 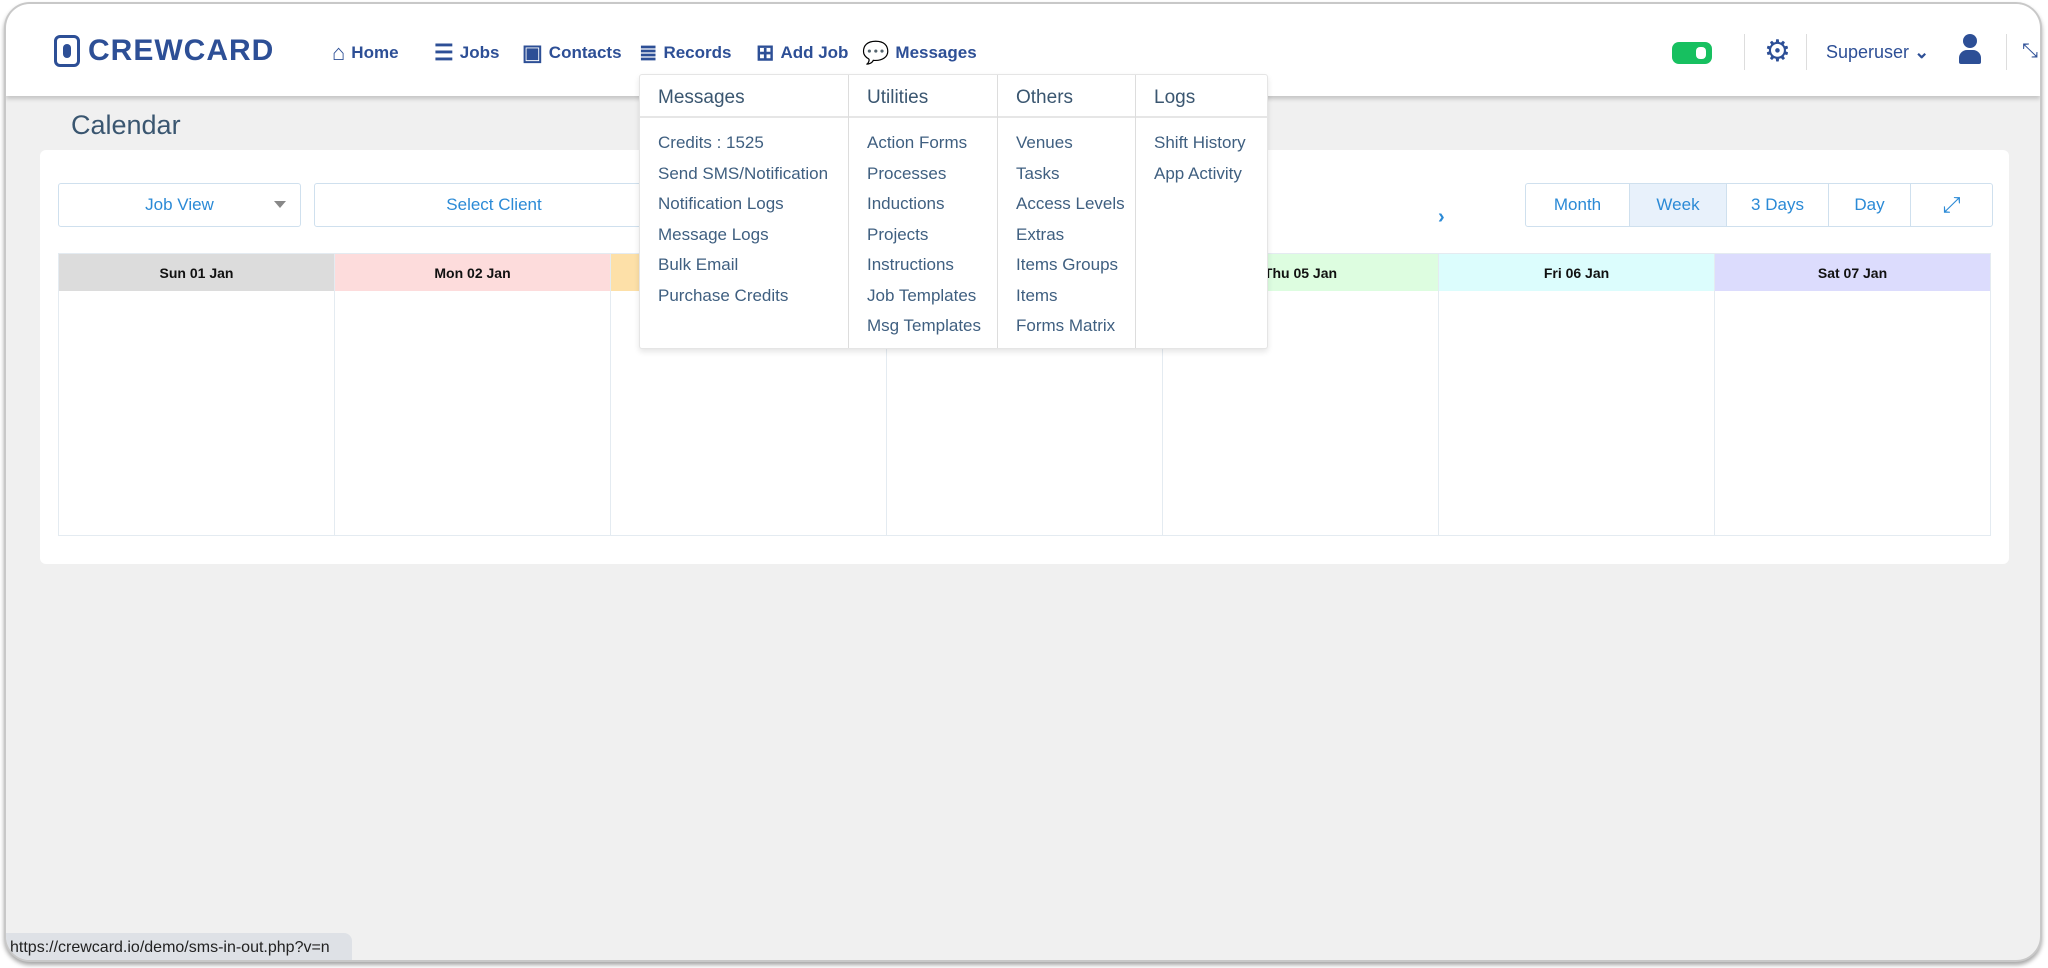 What do you see at coordinates (1044, 142) in the screenshot?
I see `menu-item: Venues` at bounding box center [1044, 142].